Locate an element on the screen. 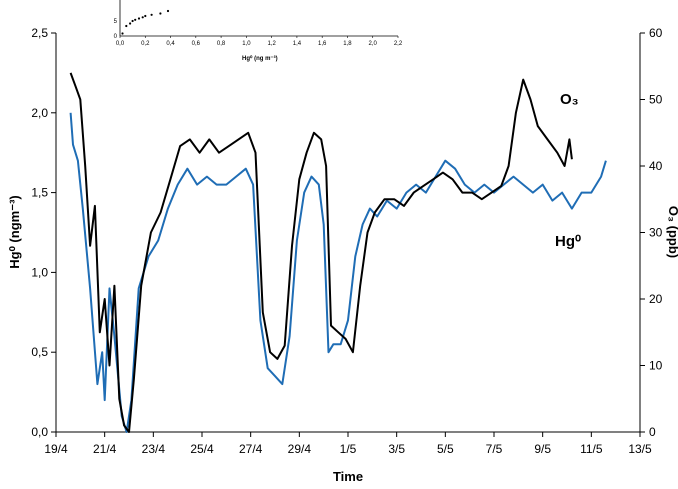 The height and width of the screenshot is (489, 678). y-left-ticks: 0,0 0,5 1,0 1,5 2,0 2,5 is located at coordinates (43, 232).